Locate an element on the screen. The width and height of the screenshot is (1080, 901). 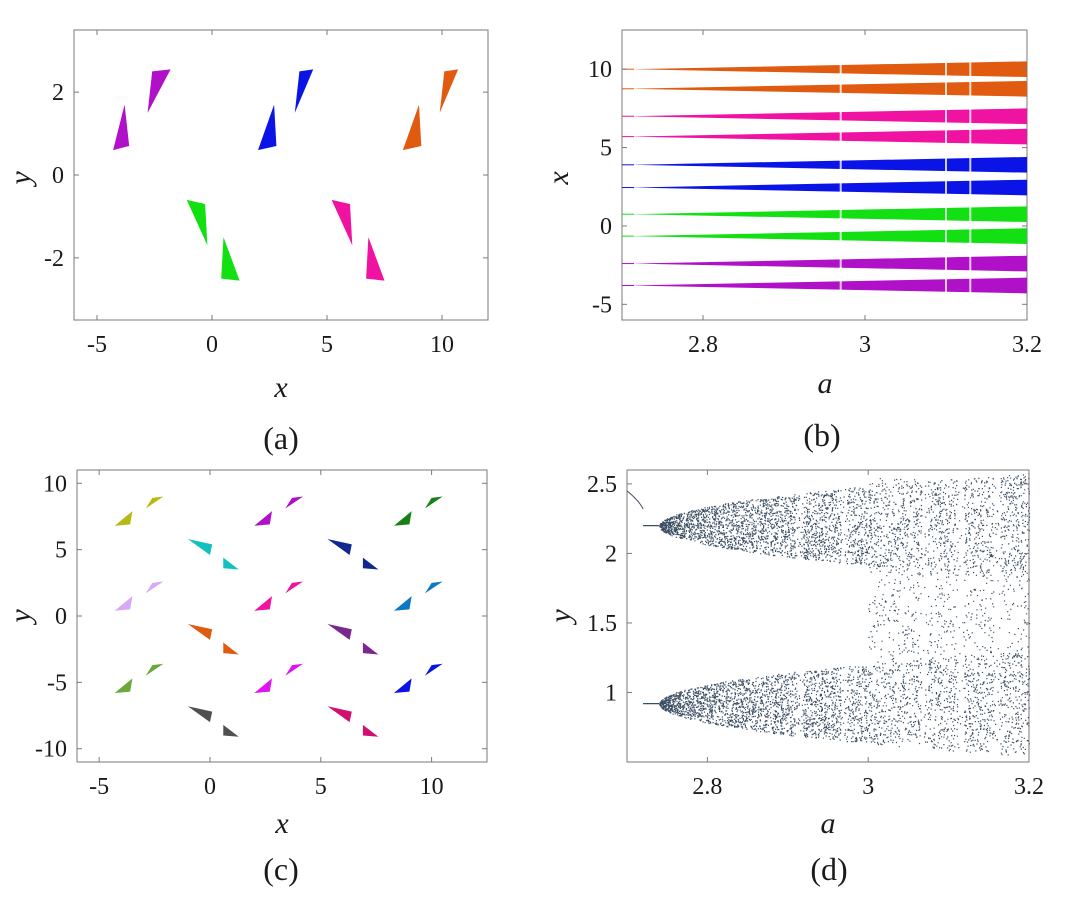
x-ticks-c: -5 0 5 10 is located at coordinates (266, 635).